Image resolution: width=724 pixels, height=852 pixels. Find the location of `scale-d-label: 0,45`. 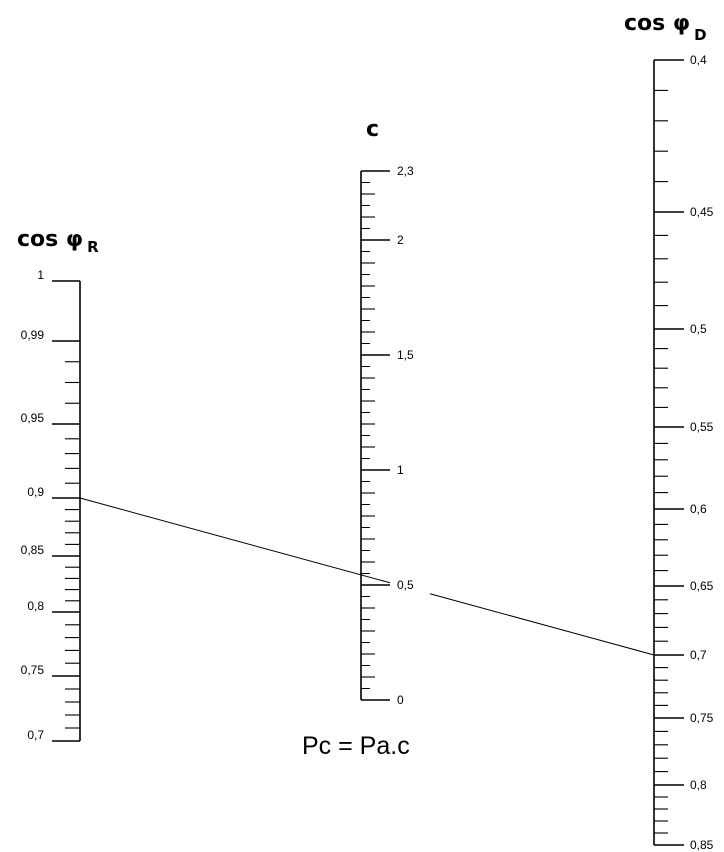

scale-d-label: 0,45 is located at coordinates (702, 212).